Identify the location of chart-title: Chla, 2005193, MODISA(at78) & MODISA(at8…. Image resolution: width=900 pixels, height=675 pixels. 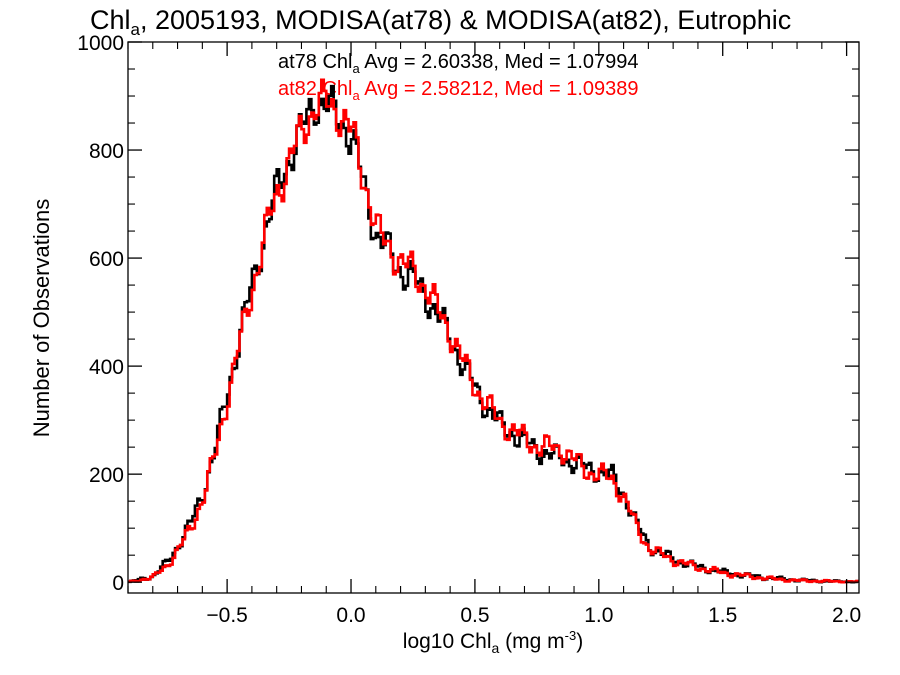
(440, 22).